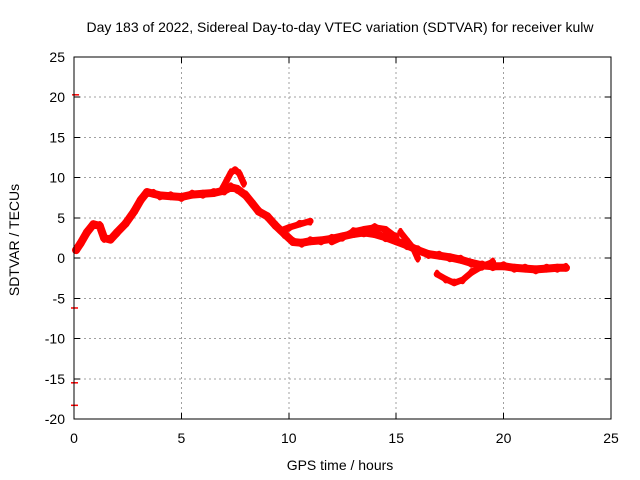 The width and height of the screenshot is (640, 480). Describe the element at coordinates (57, 97) in the screenshot. I see `y-tick-label: 20` at that location.